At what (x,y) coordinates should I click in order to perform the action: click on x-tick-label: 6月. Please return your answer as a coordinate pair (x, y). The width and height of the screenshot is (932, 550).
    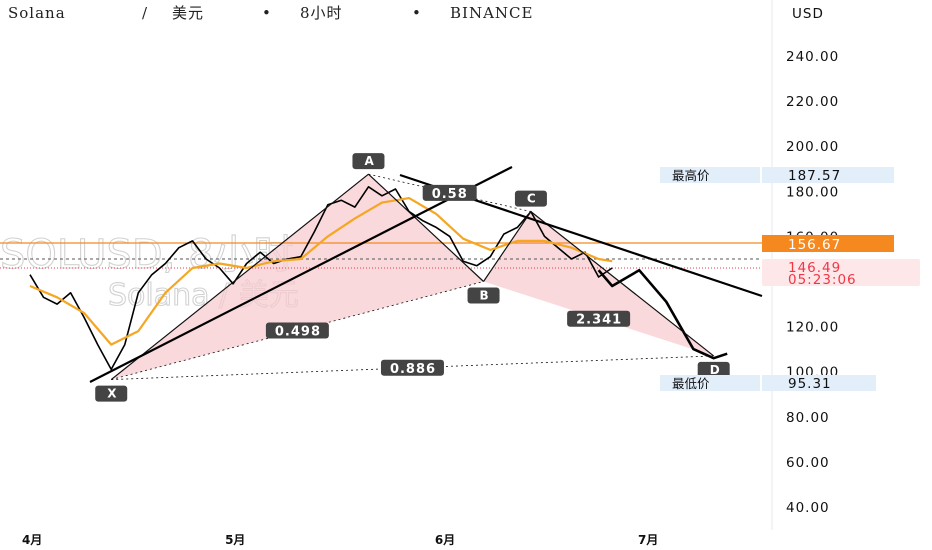
    Looking at the image, I should click on (445, 540).